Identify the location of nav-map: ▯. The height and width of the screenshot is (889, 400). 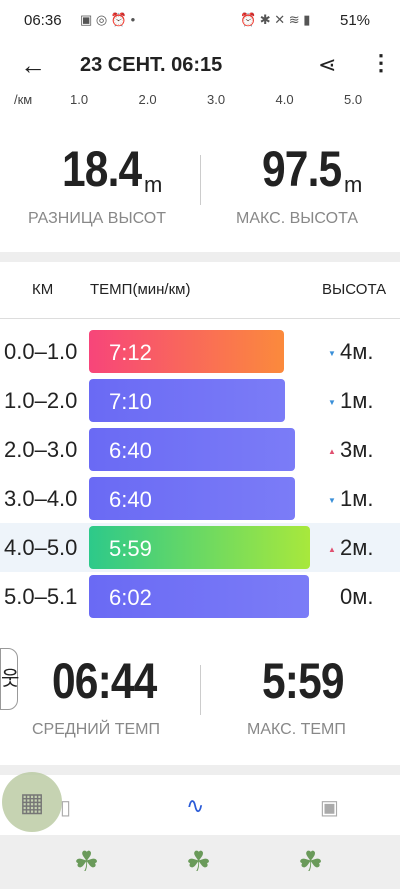
(66, 808).